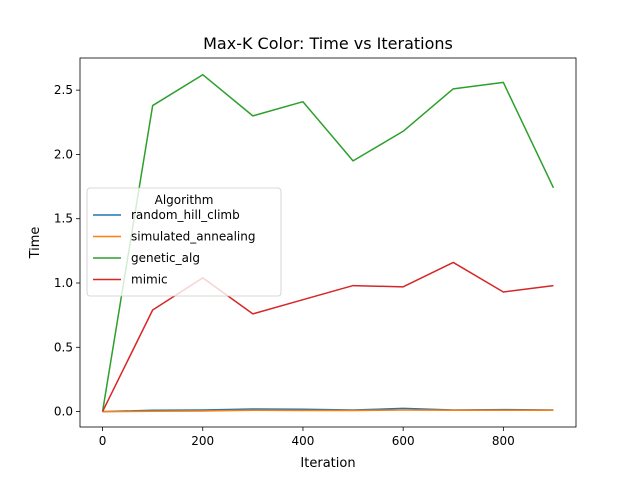 The height and width of the screenshot is (480, 640). What do you see at coordinates (328, 43) in the screenshot?
I see `chart-title: Max-K Color: Time vs Iterations` at bounding box center [328, 43].